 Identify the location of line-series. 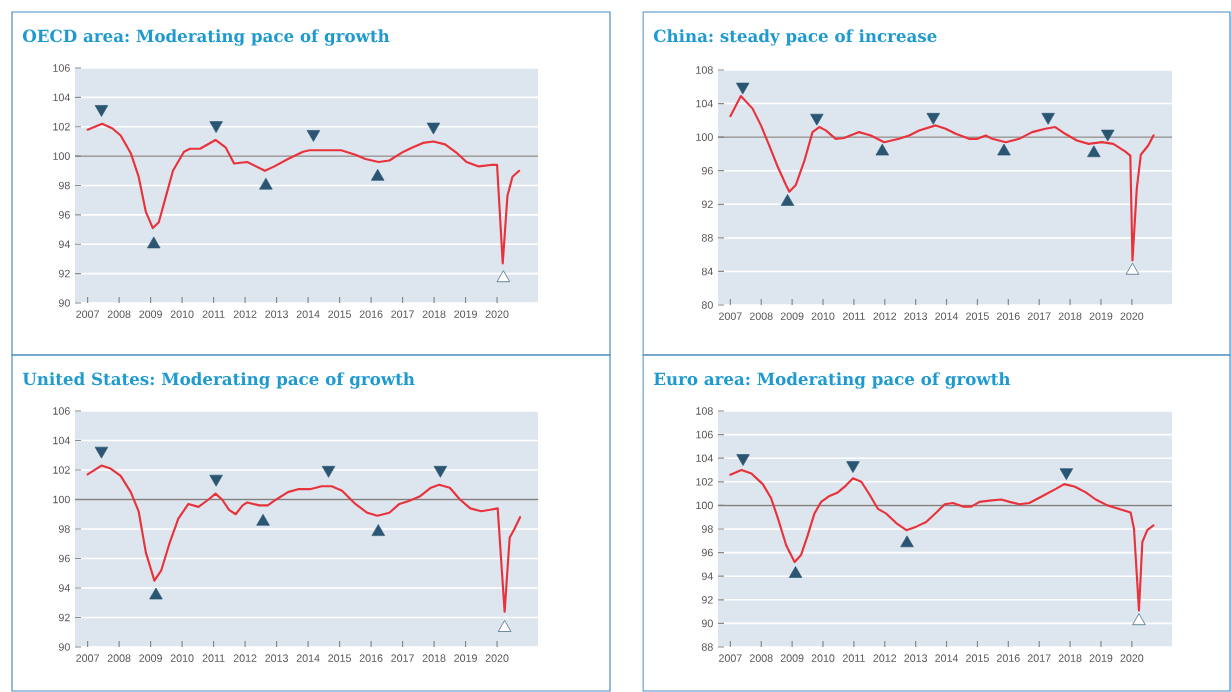
(942, 540).